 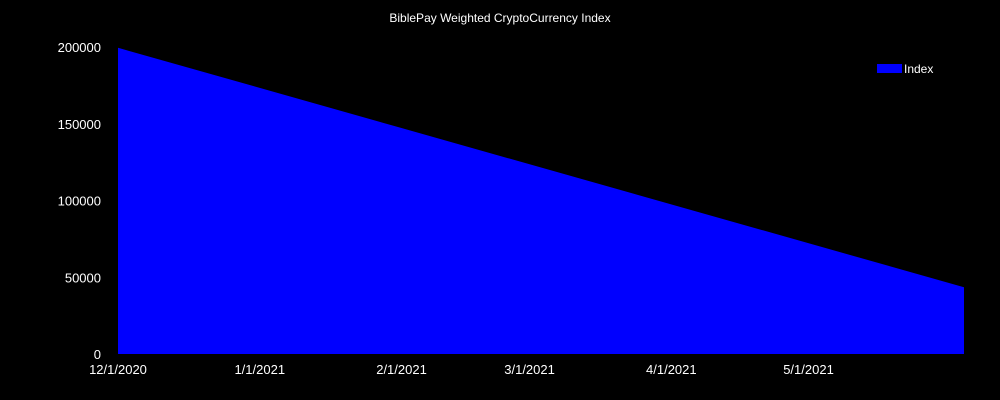 I want to click on x-tick-label: 1/1/2021, so click(x=259, y=369).